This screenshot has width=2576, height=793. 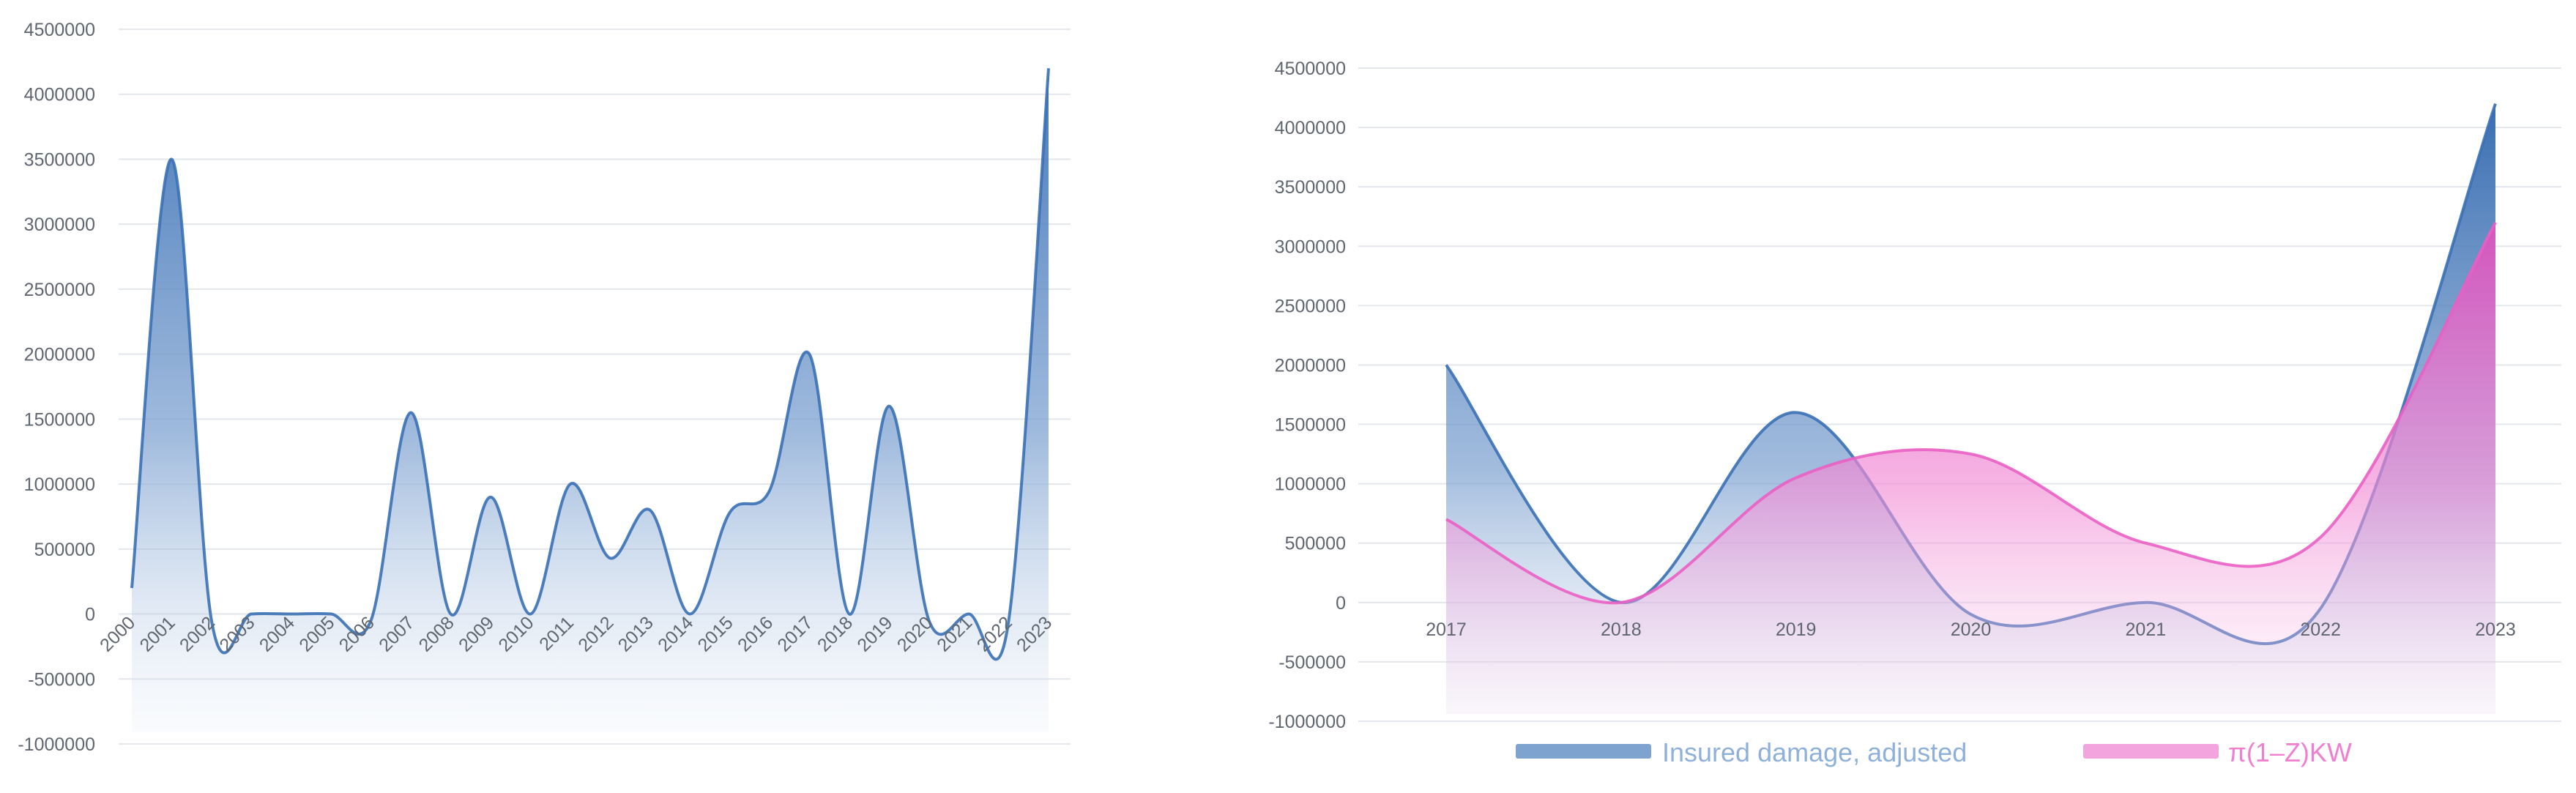 What do you see at coordinates (2320, 629) in the screenshot?
I see `x-tick-label: 2022` at bounding box center [2320, 629].